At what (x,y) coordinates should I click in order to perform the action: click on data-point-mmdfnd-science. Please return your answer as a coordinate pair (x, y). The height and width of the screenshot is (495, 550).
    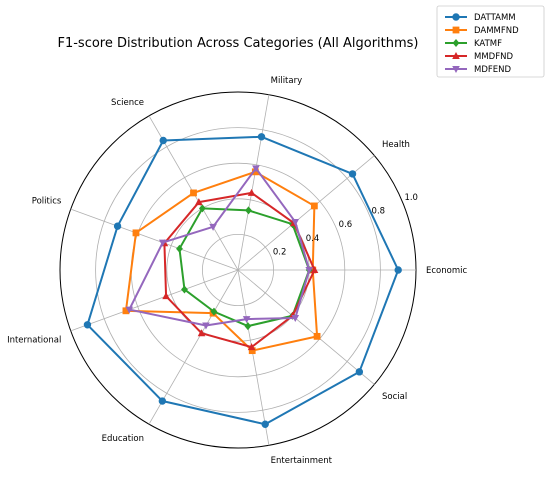
    Looking at the image, I should click on (199, 202).